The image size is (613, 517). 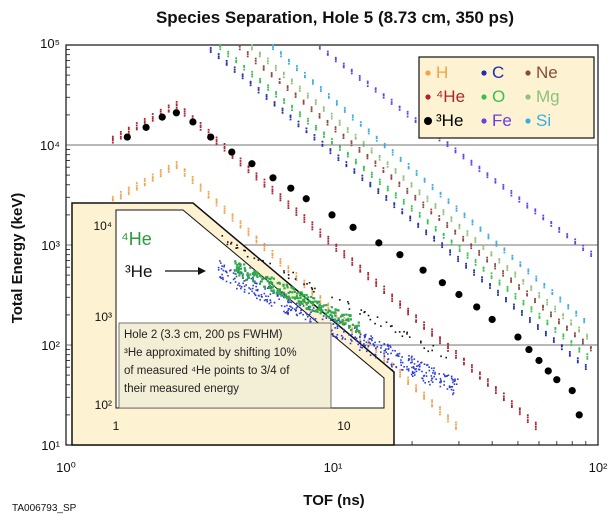 I want to click on inset-note-line: their measured energy, so click(x=181, y=389).